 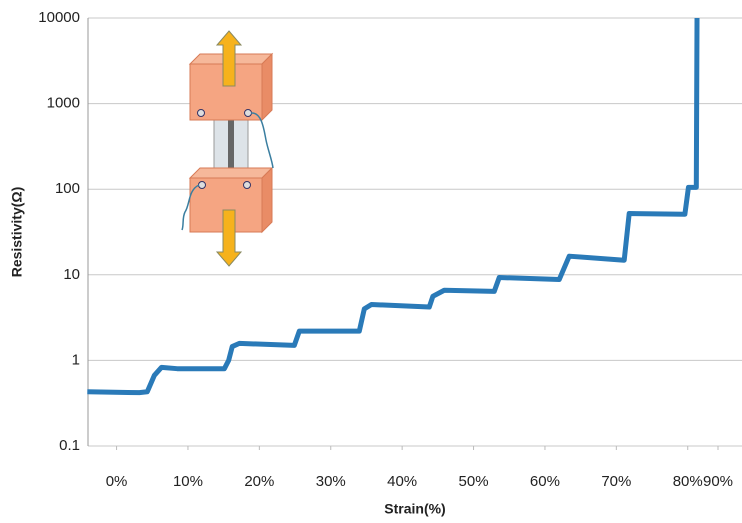 I want to click on grip-top, so click(x=231, y=173).